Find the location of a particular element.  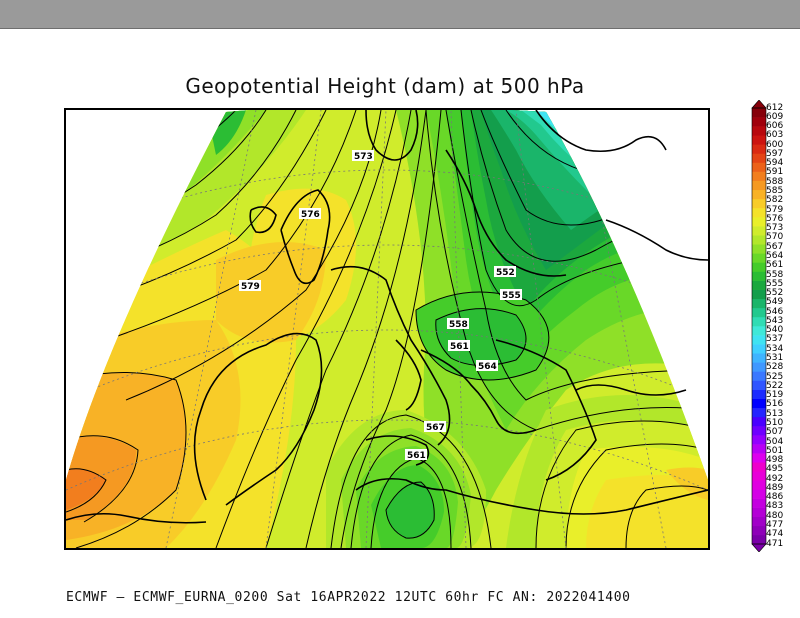

map-title: Geopotential Height (dam) at 500 hPa is located at coordinates (385, 86).